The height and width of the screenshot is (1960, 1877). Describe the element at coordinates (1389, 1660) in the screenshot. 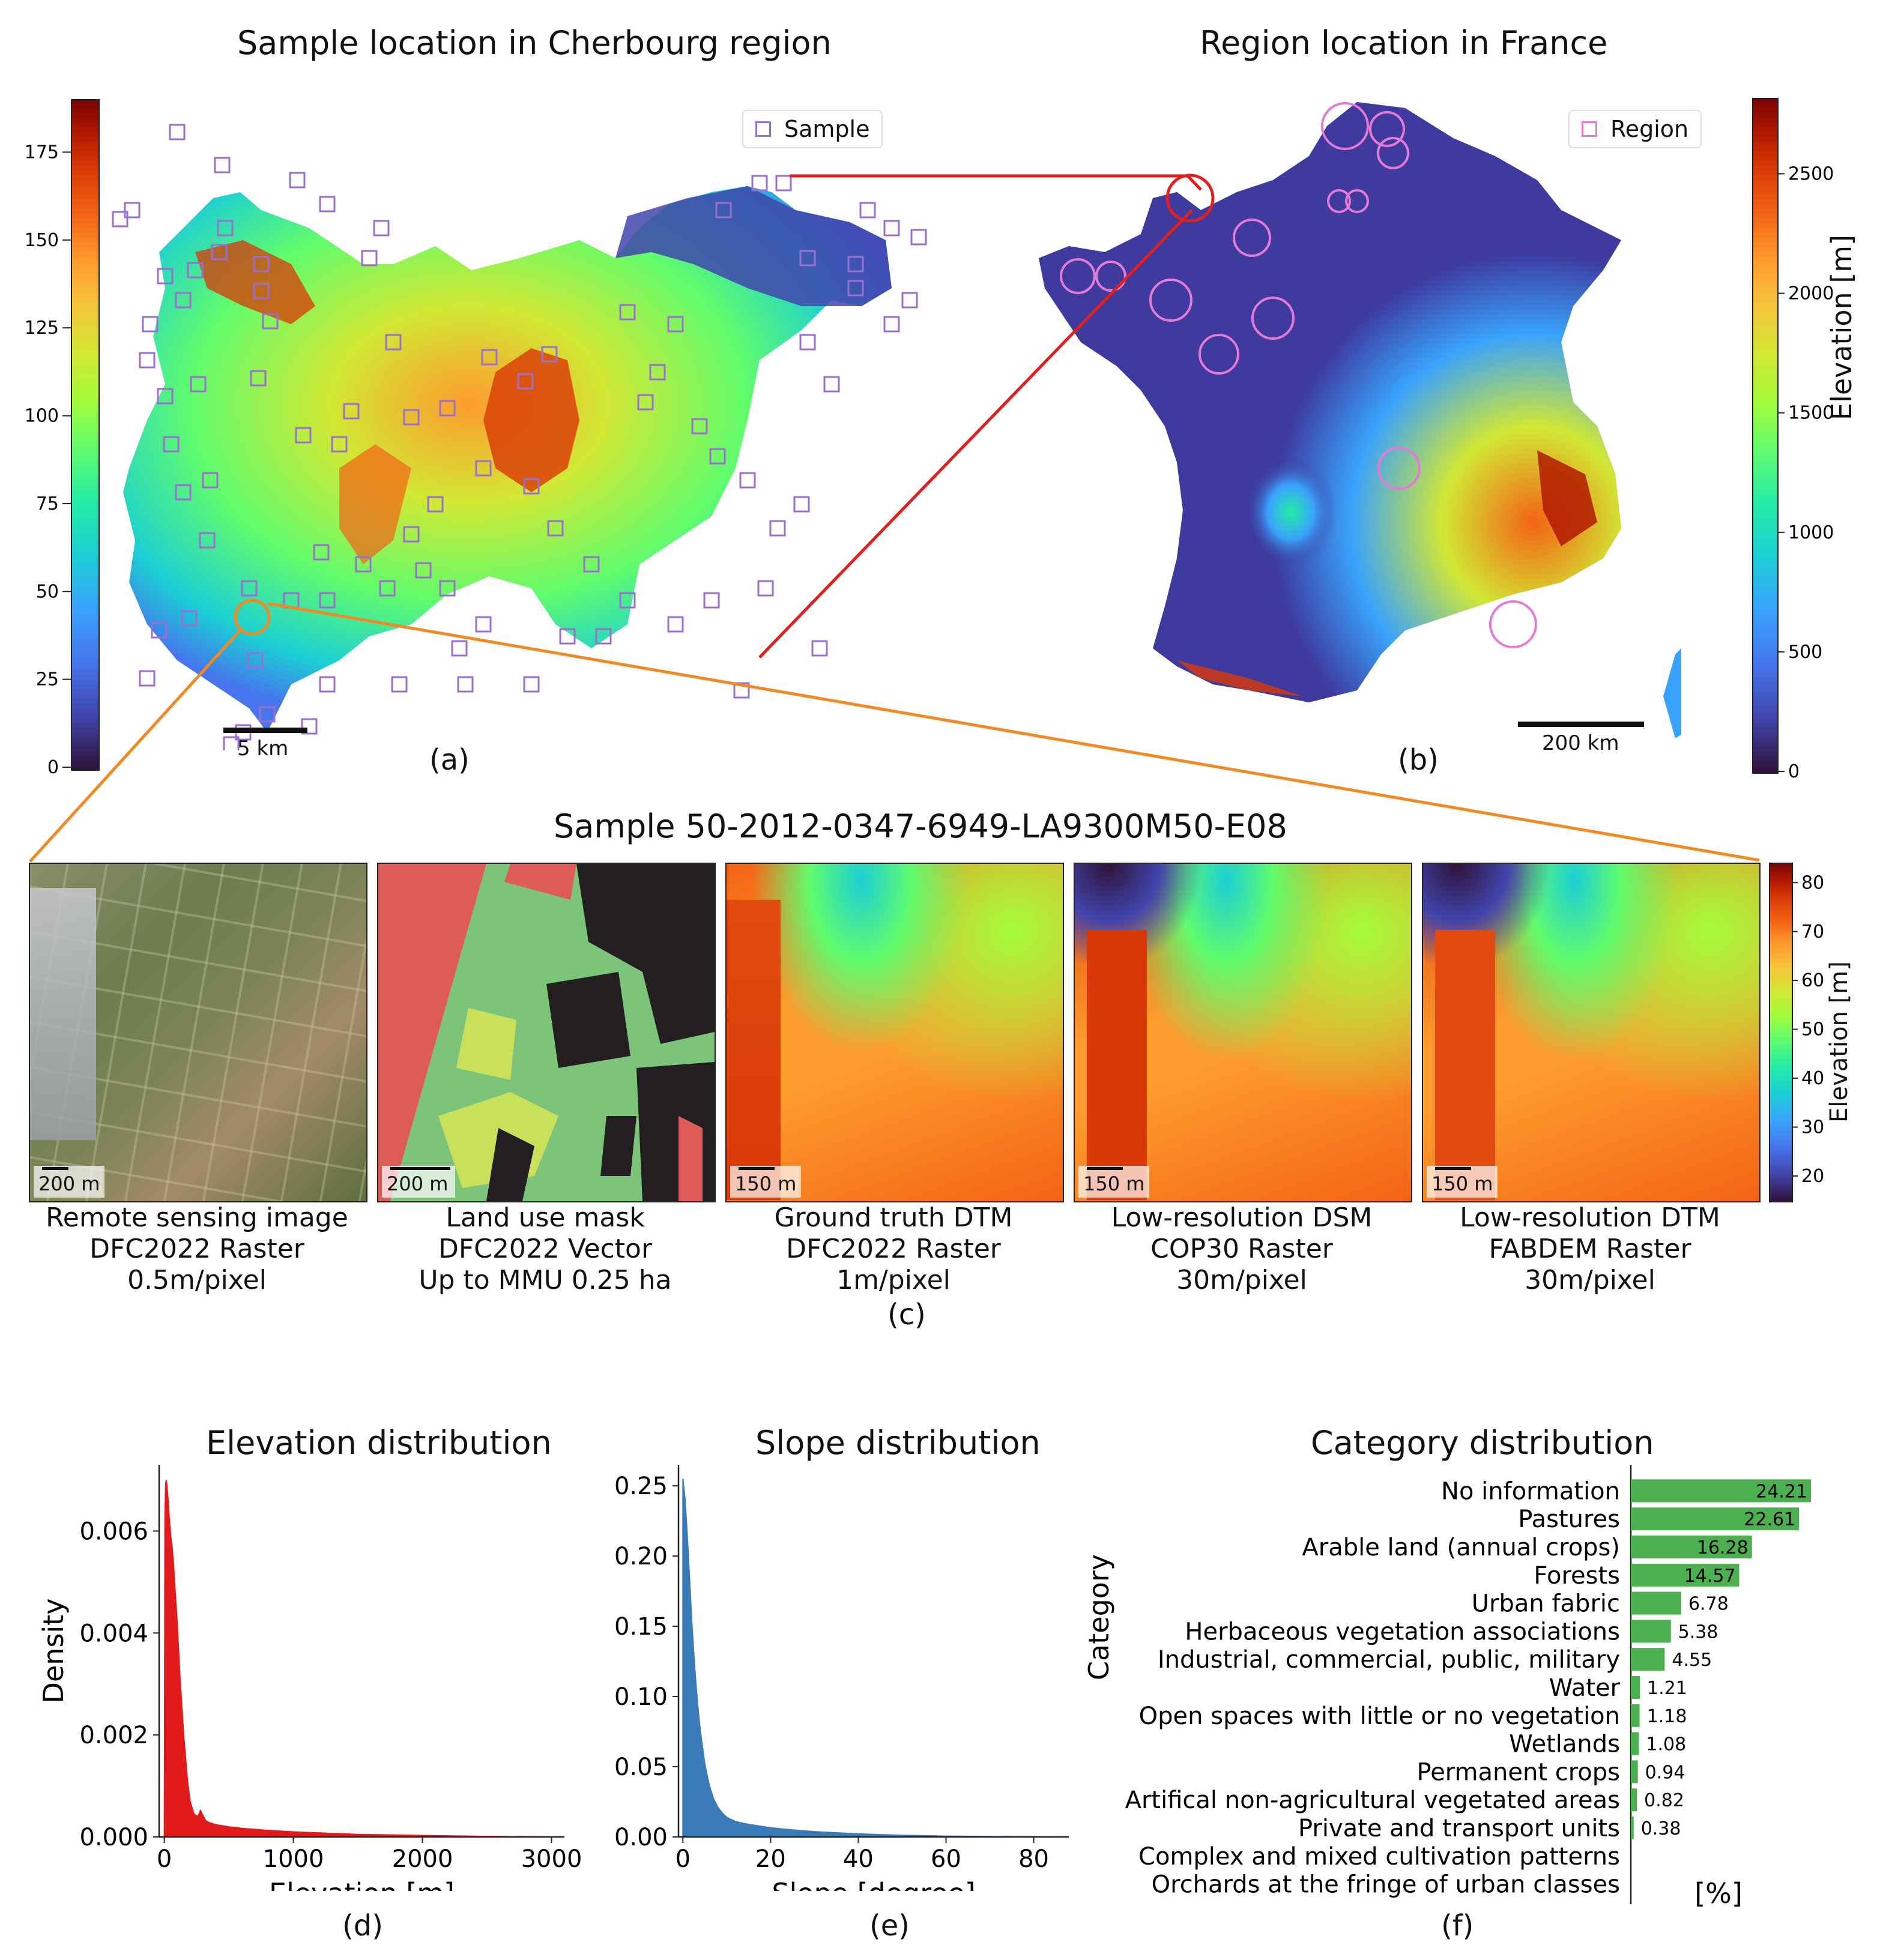

I see `category-label: Industrial, commercial, public, military` at that location.